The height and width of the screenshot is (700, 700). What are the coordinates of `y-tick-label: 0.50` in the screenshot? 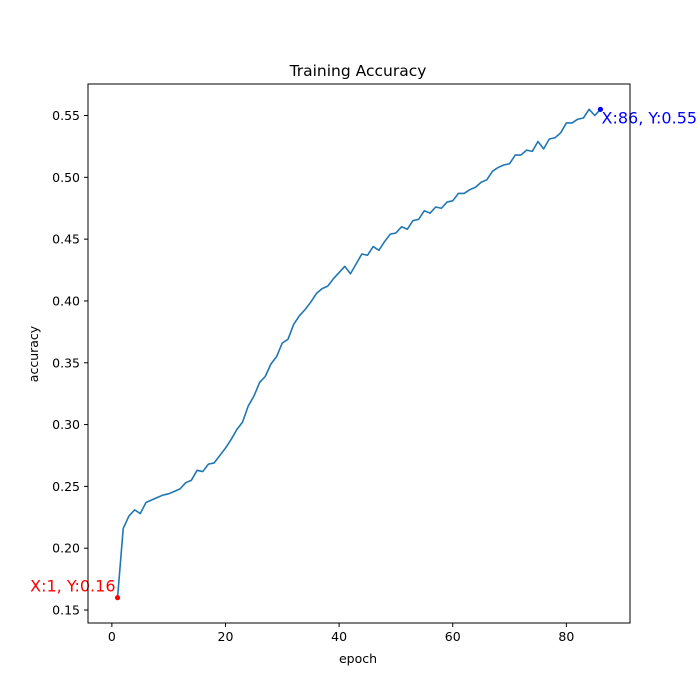 It's located at (66, 177).